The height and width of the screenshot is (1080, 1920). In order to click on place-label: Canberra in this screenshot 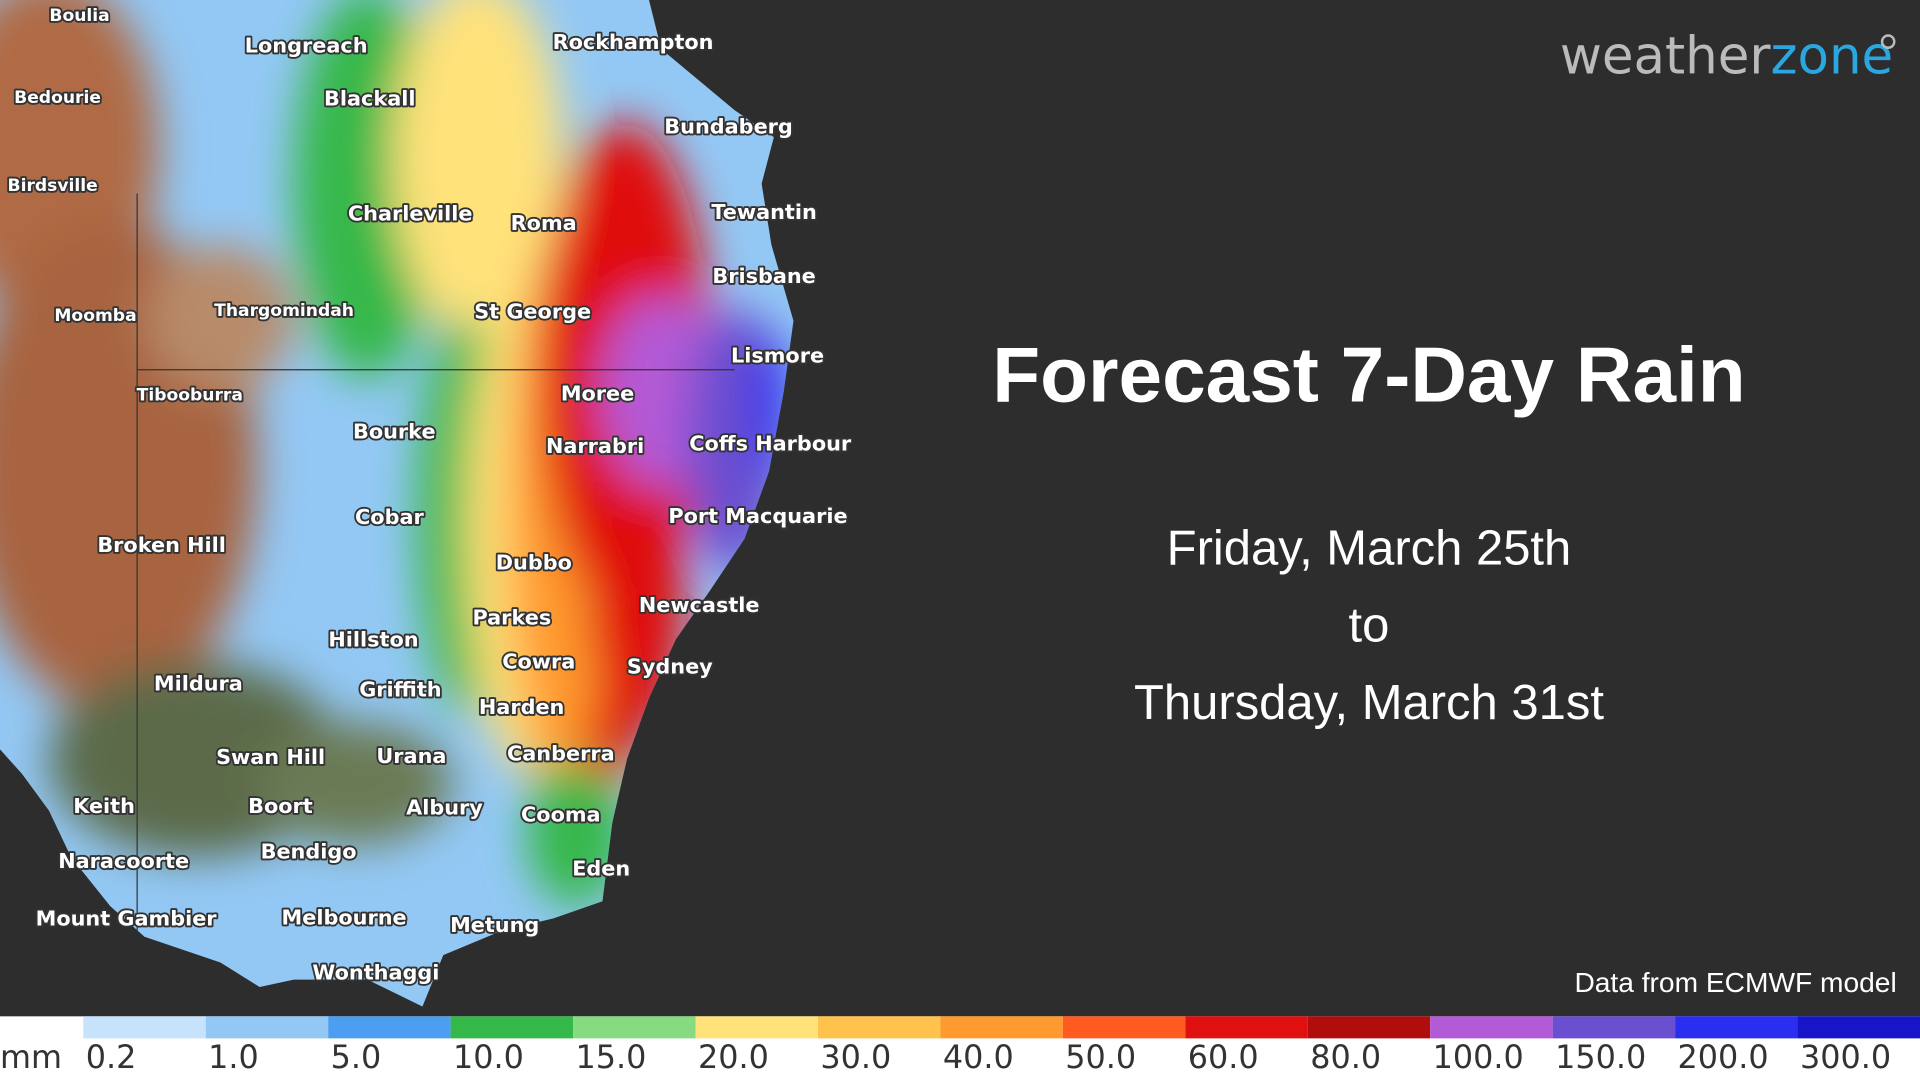, I will do `click(561, 753)`.